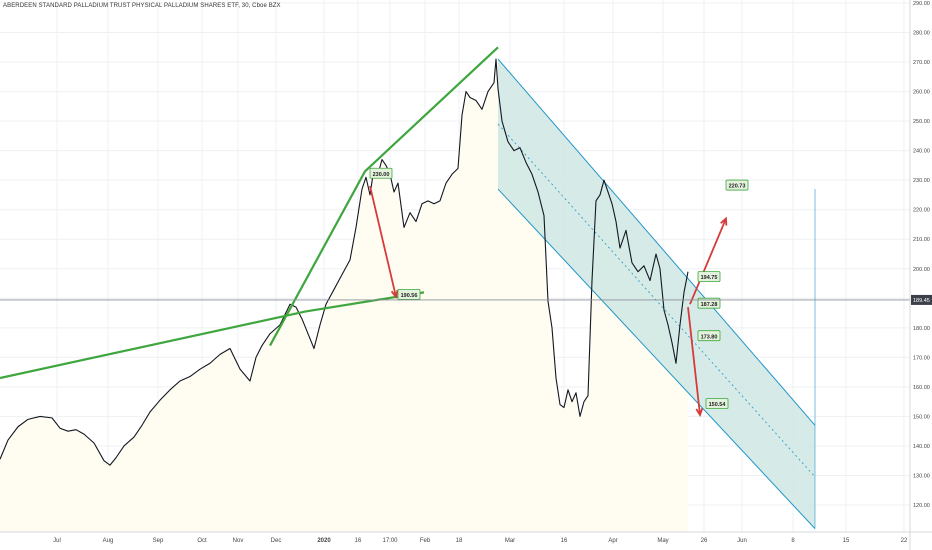  What do you see at coordinates (921, 181) in the screenshot?
I see `y-tick-label: 230.00` at bounding box center [921, 181].